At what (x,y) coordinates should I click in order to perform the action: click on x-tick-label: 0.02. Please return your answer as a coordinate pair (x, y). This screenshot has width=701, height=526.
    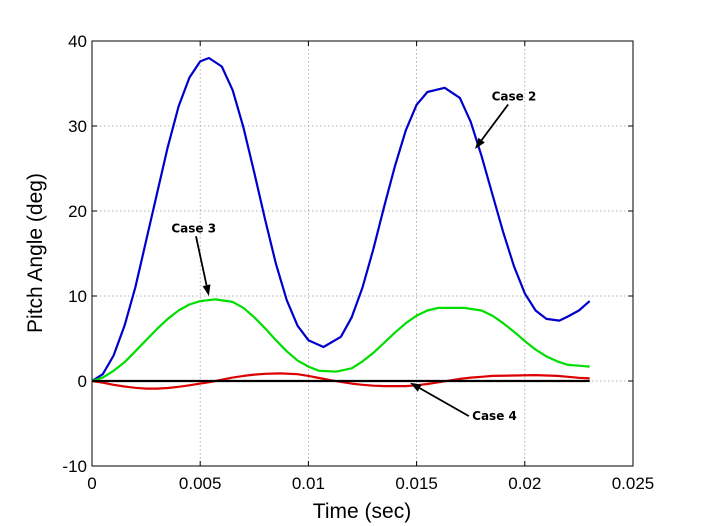
    Looking at the image, I should click on (524, 483).